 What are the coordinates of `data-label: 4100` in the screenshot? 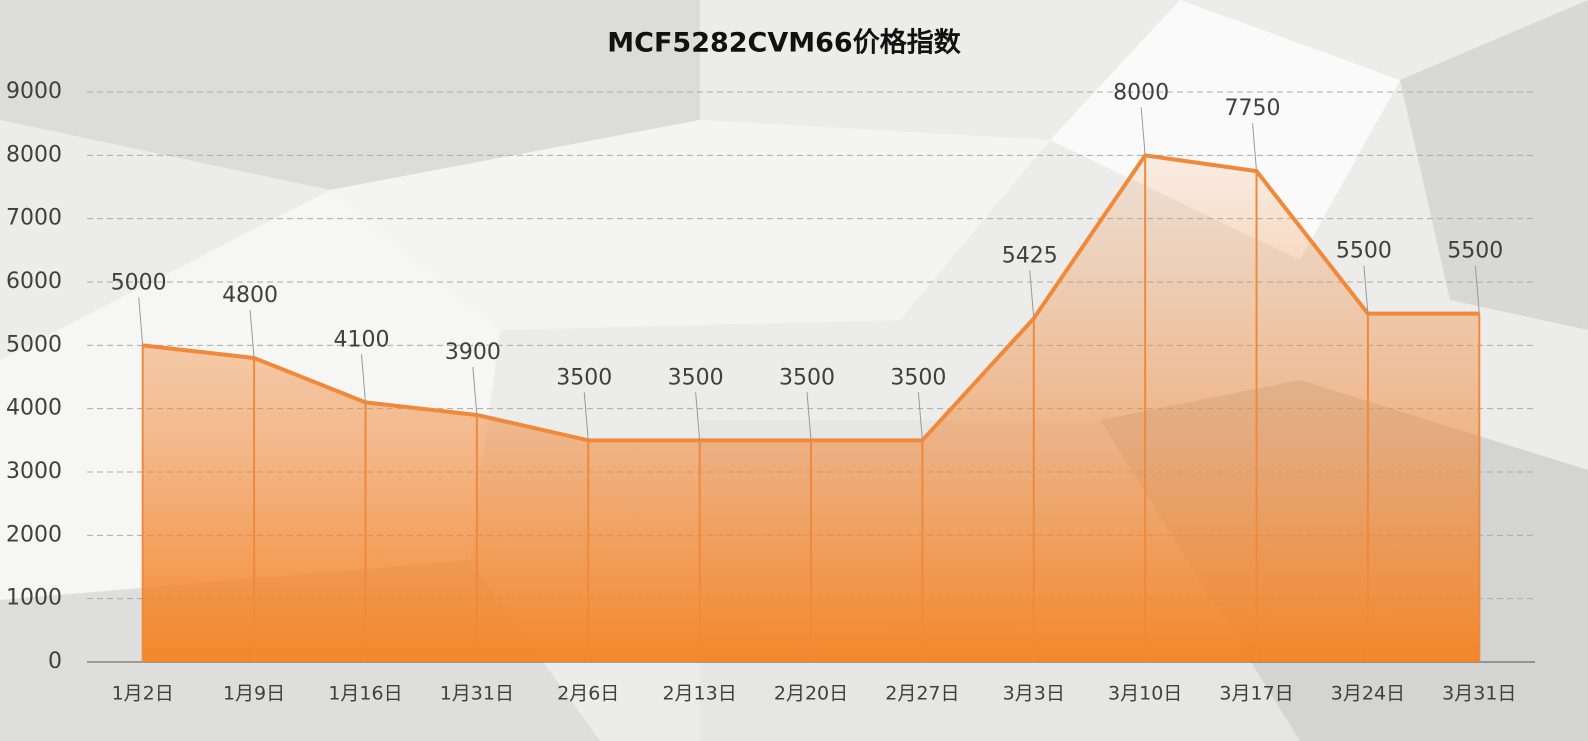 It's located at (361, 339).